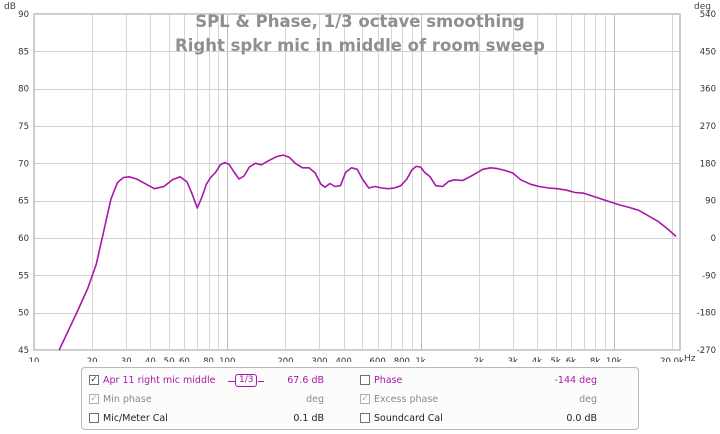 The image size is (720, 434). Describe the element at coordinates (127, 399) in the screenshot. I see `min-phase-label: Min phase` at that location.